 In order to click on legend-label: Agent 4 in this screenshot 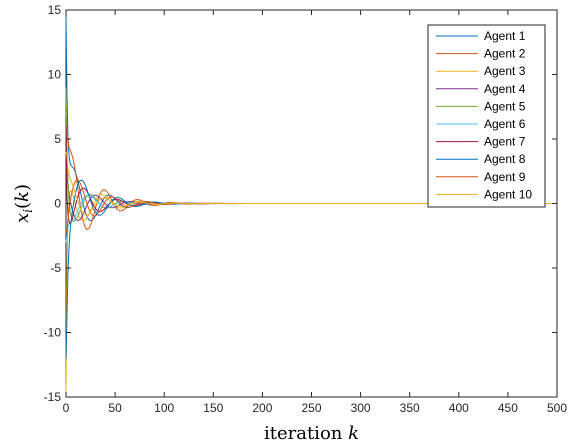, I will do `click(505, 89)`.